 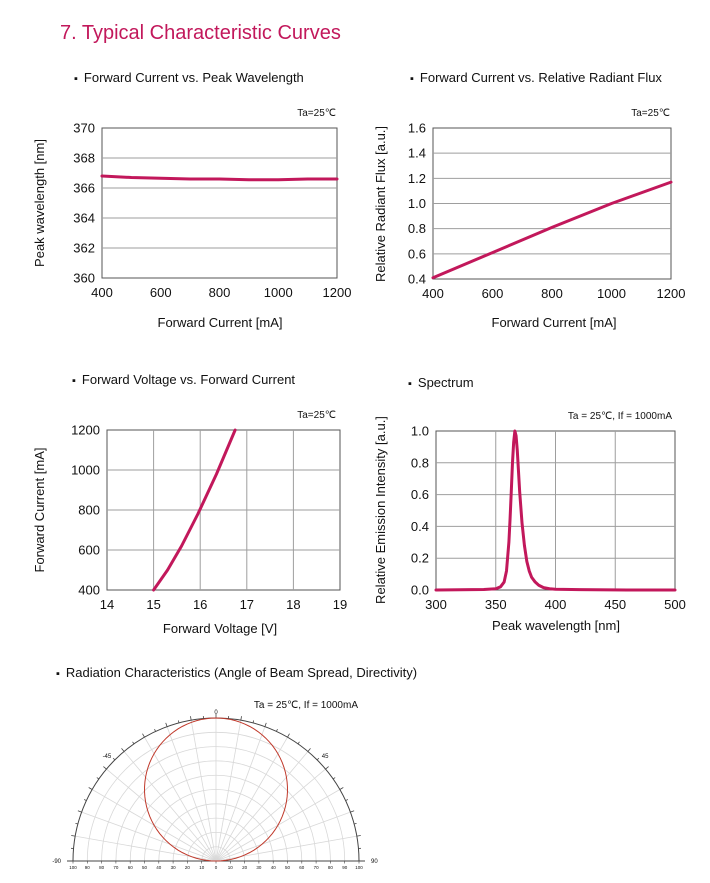 What do you see at coordinates (433, 293) in the screenshot?
I see `c2-x-tick-label: 400` at bounding box center [433, 293].